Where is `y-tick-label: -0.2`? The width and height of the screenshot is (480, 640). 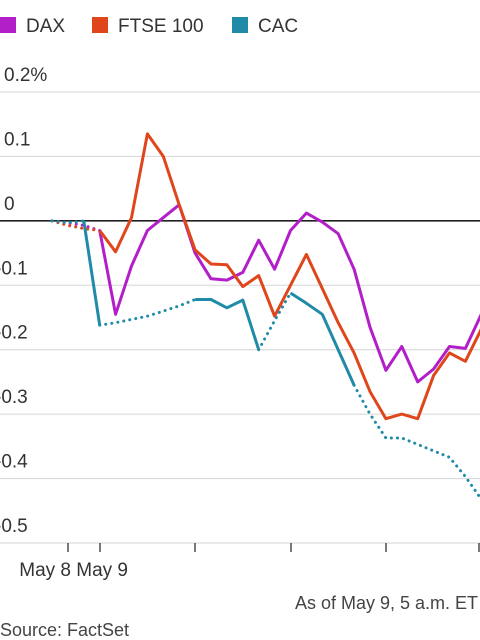 y-tick-label: -0.2 is located at coordinates (14, 333).